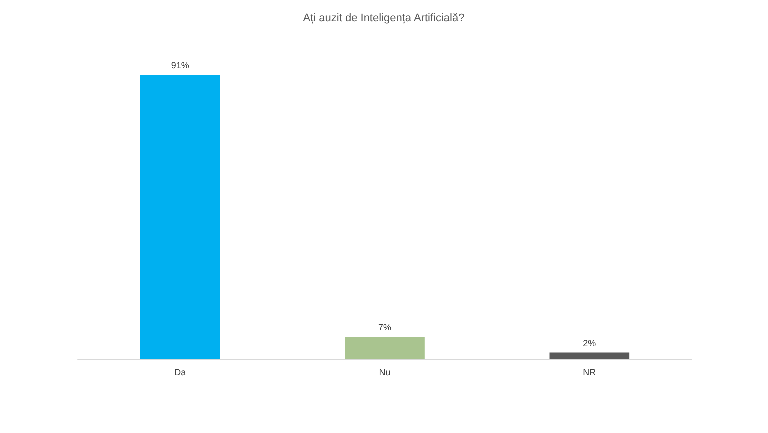  Describe the element at coordinates (590, 373) in the screenshot. I see `x-tick-label: NR` at that location.